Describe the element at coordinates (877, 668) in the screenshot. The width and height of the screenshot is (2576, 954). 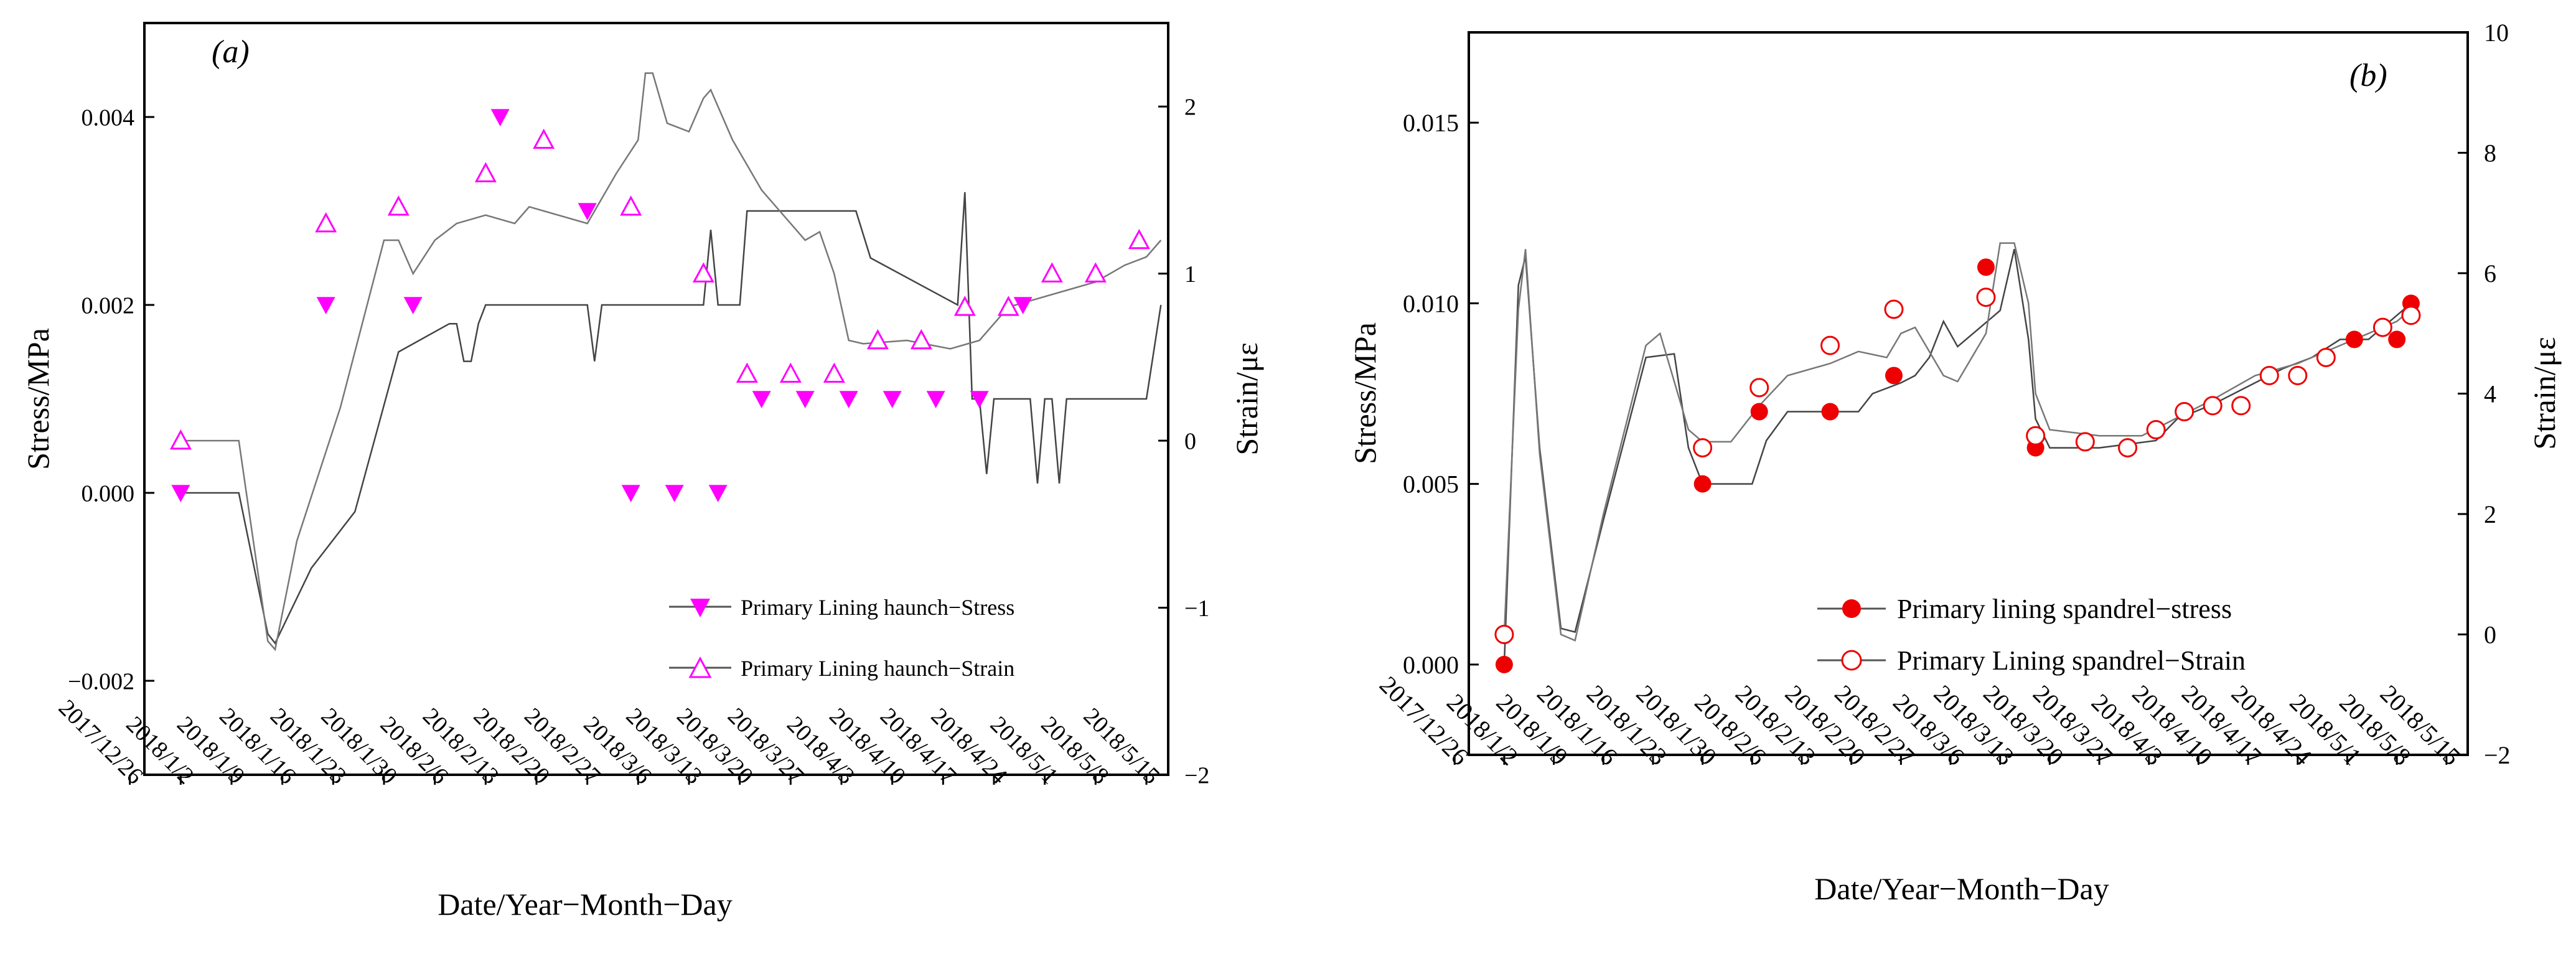
I see `panel-a-legend-strain-label: Primary Lining haunch−Strain` at that location.